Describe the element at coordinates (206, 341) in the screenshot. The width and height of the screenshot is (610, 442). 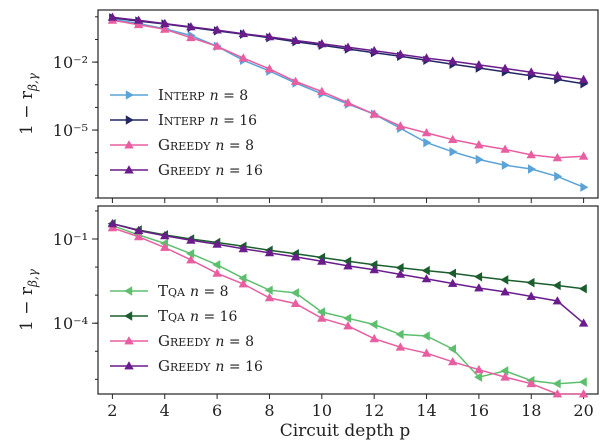
I see `legend-label: Greedy n = 8` at that location.